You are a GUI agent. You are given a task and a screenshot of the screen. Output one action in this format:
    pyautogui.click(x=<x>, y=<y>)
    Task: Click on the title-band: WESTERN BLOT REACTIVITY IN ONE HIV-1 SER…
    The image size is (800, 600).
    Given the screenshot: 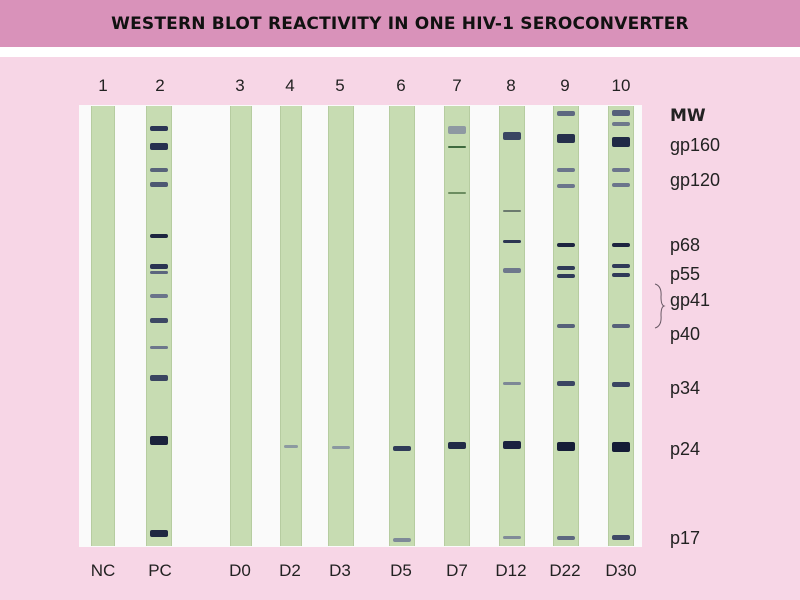 What is the action you would take?
    pyautogui.click(x=400, y=23)
    